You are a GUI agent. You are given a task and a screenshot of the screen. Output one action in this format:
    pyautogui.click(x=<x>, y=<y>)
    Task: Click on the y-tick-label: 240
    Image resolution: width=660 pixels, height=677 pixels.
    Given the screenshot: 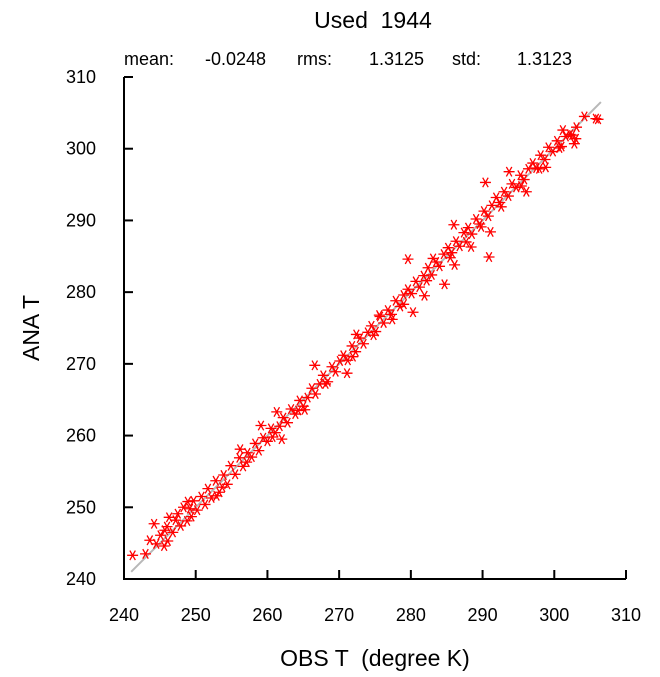 What is the action you would take?
    pyautogui.click(x=81, y=579)
    